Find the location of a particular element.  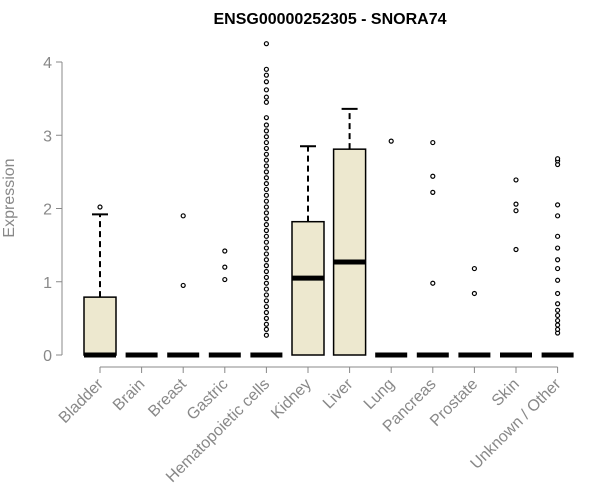

x-tick-label: Lung is located at coordinates (379, 394).